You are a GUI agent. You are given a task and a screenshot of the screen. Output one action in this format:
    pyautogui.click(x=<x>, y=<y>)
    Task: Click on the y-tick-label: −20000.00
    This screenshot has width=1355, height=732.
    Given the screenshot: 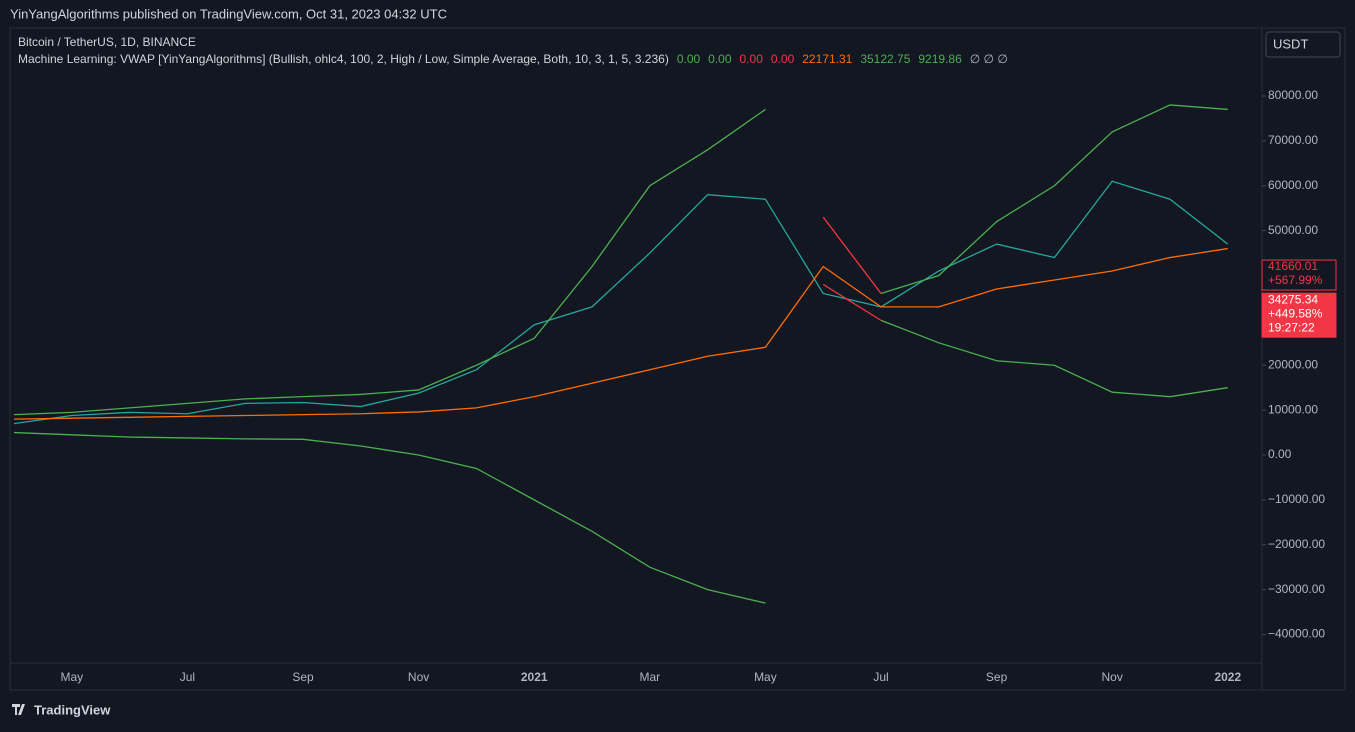 What is the action you would take?
    pyautogui.click(x=1296, y=544)
    